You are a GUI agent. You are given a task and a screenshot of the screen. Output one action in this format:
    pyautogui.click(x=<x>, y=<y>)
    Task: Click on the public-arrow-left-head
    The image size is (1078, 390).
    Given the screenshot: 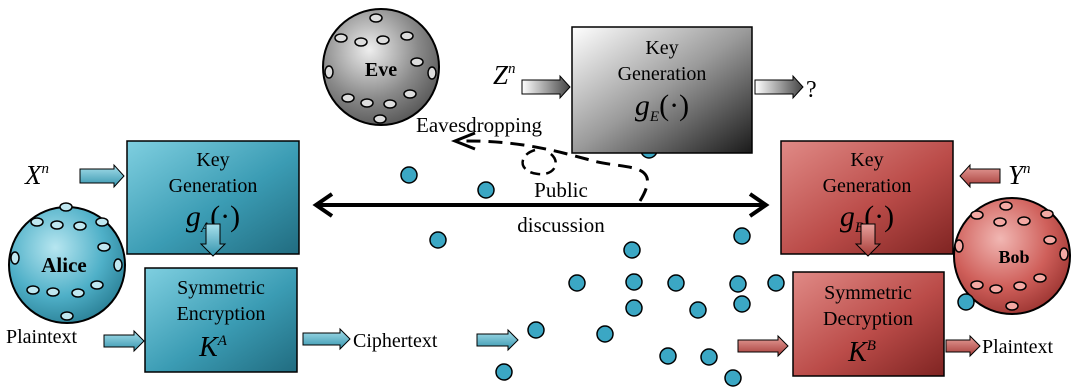 What is the action you would take?
    pyautogui.click(x=323, y=205)
    